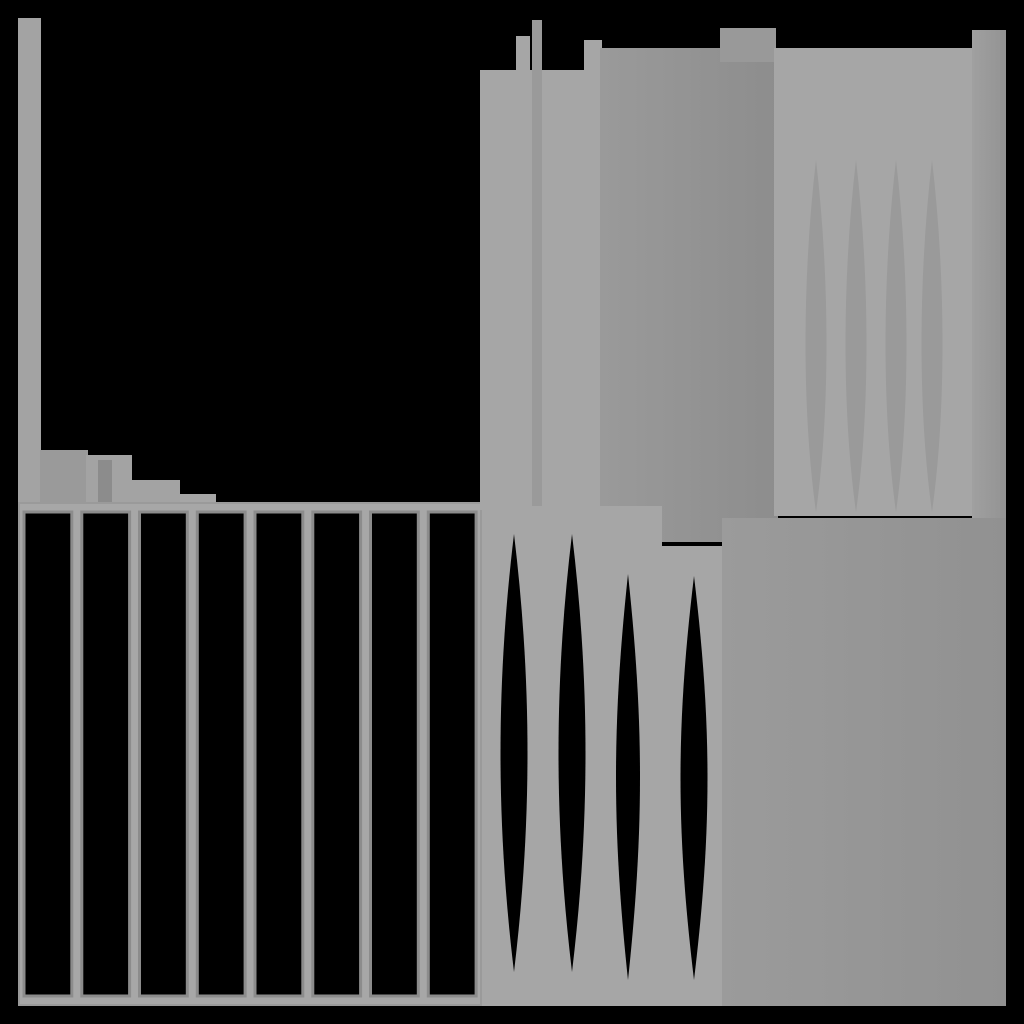 The image size is (1024, 1024). I want to click on left-step-blocks, so click(128, 476).